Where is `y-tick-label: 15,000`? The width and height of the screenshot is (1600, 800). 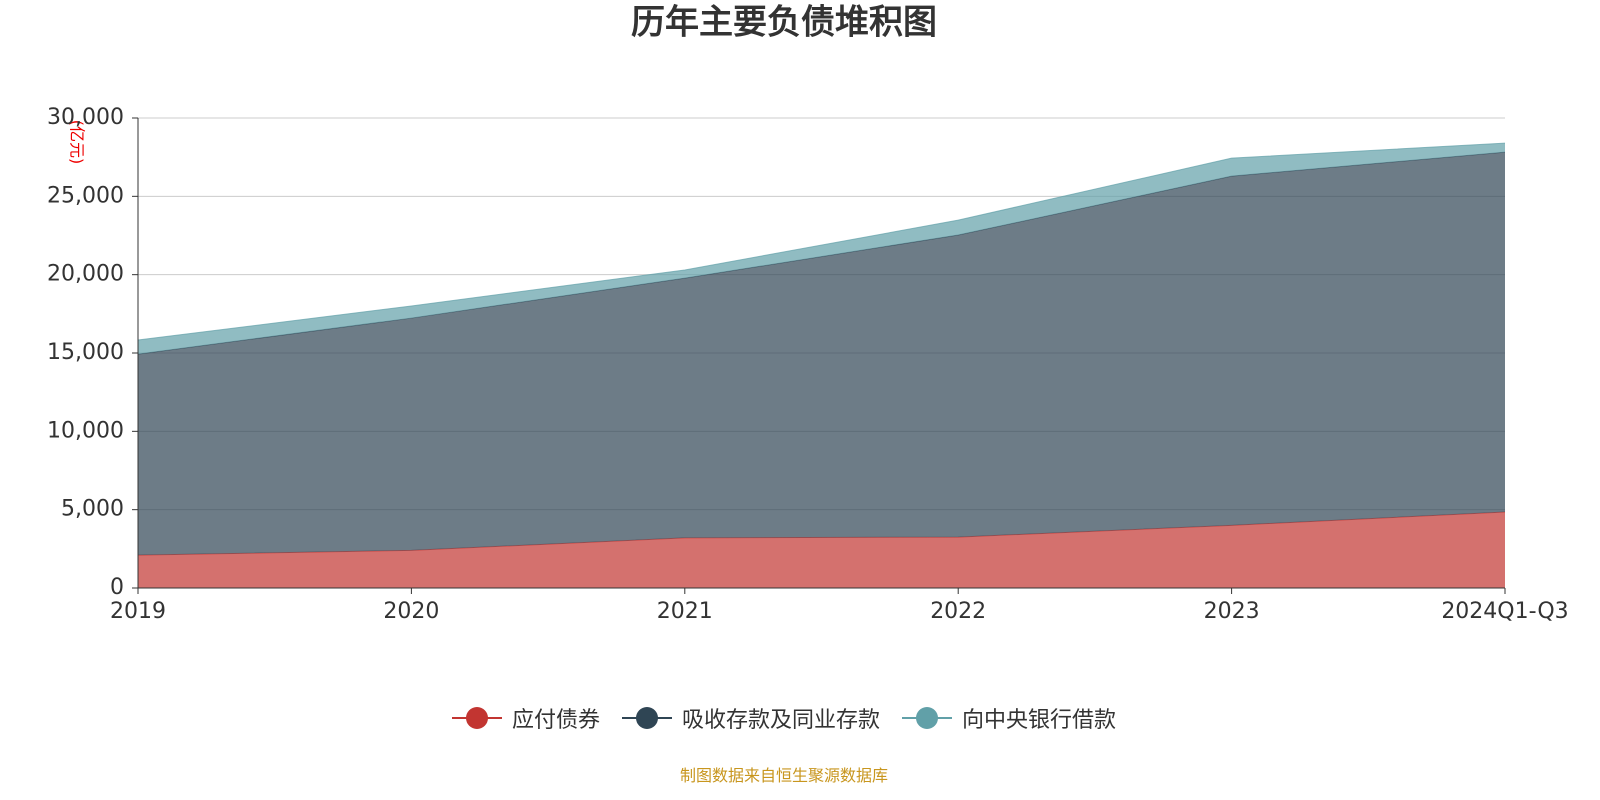
y-tick-label: 15,000 is located at coordinates (85, 352).